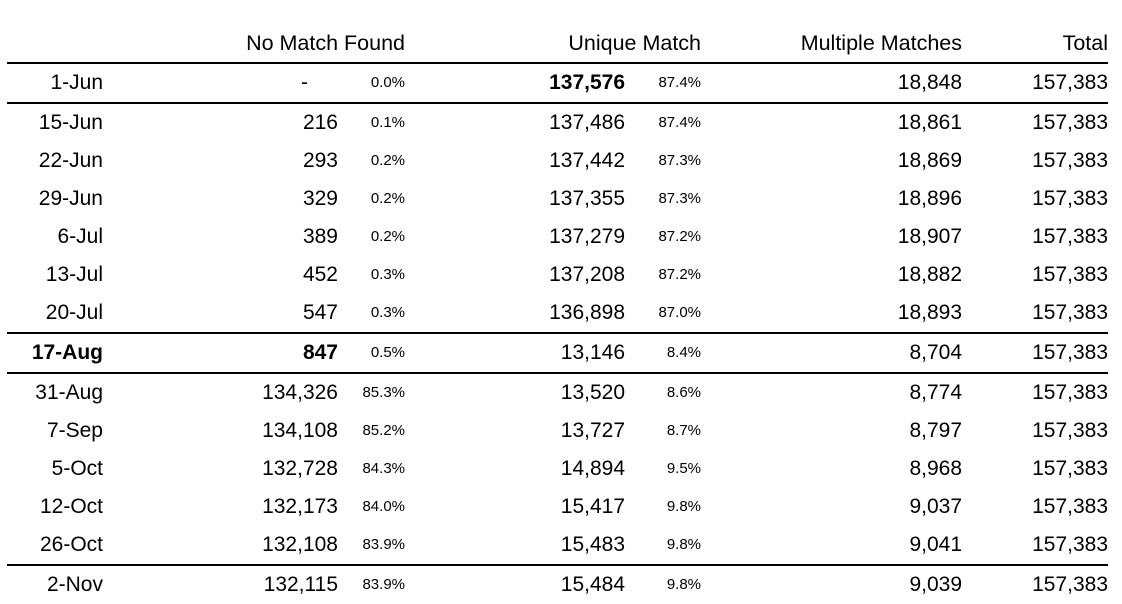  I want to click on no-match-count-cell: 389, so click(320, 236).